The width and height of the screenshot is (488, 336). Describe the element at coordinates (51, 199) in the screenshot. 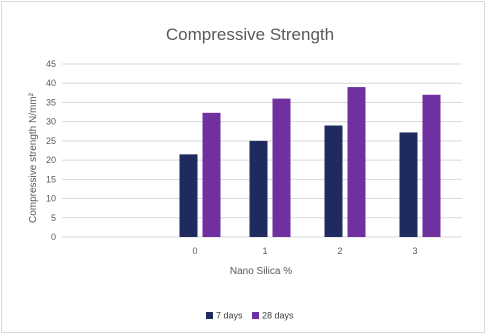

I see `y-tick-label: 10` at that location.